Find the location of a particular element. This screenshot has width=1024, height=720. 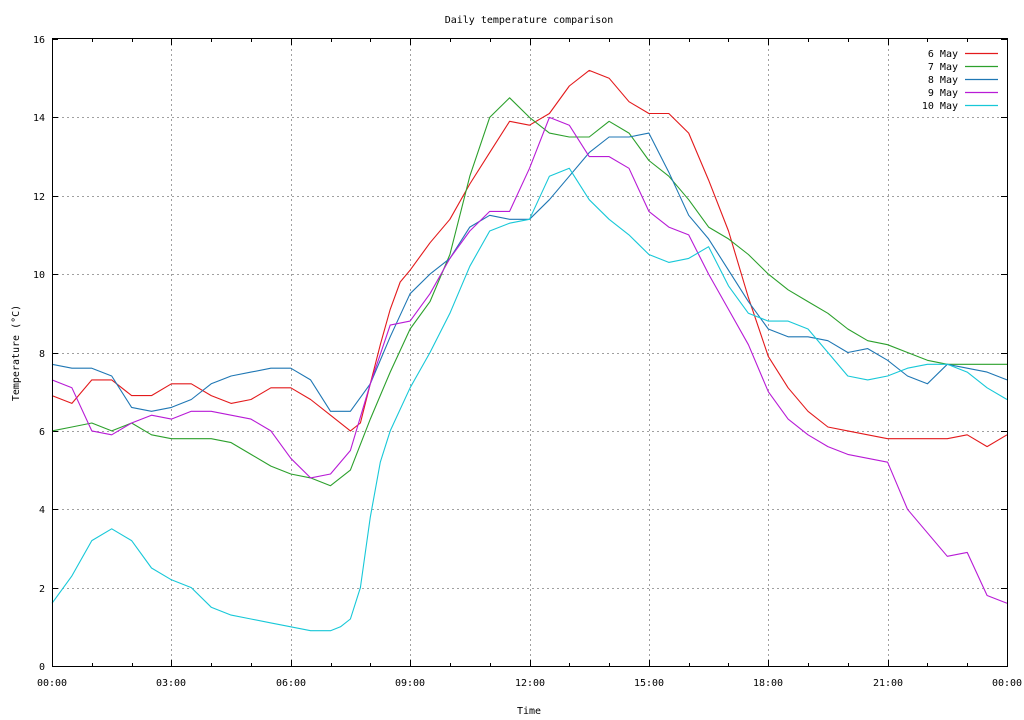

y-tick-label: 8 is located at coordinates (42, 354).